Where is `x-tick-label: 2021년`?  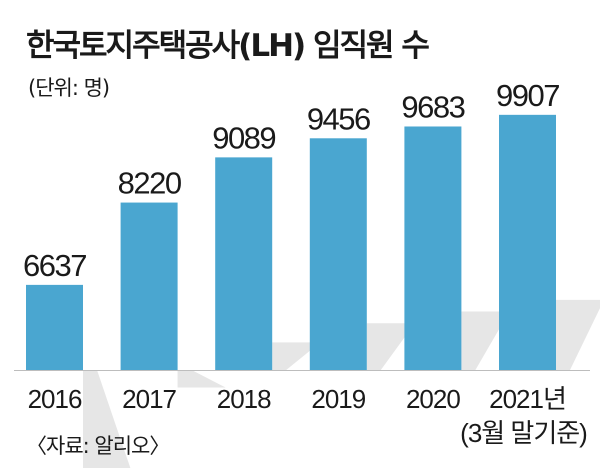
x-tick-label: 2021년 is located at coordinates (527, 399).